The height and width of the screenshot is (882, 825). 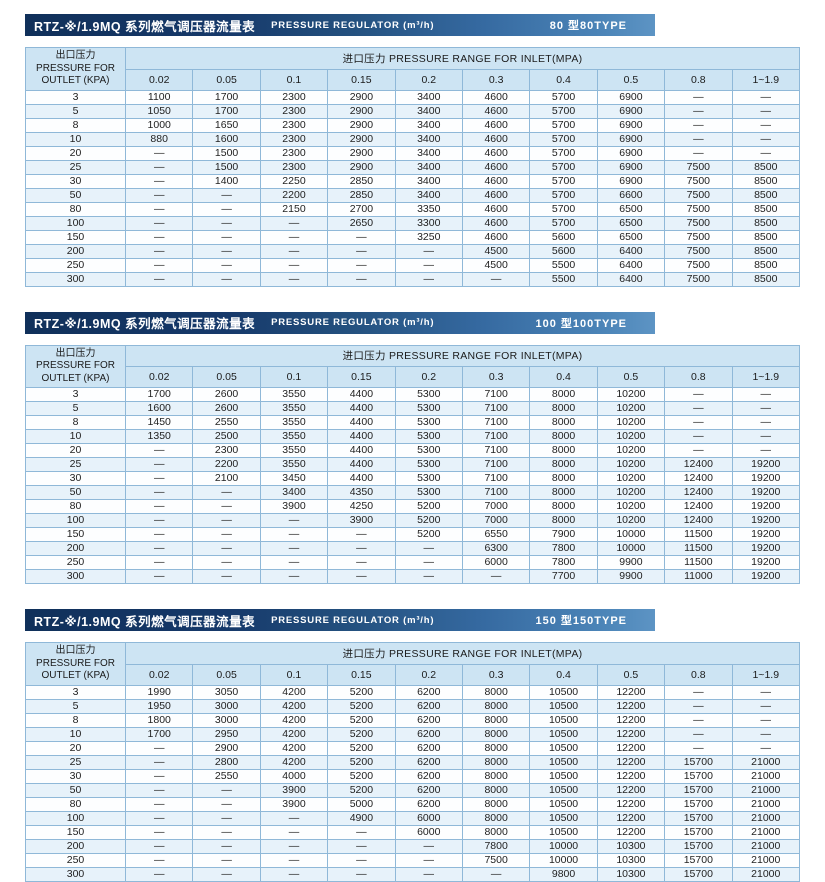 What do you see at coordinates (428, 408) in the screenshot?
I see `flow-rate-value: 5300` at bounding box center [428, 408].